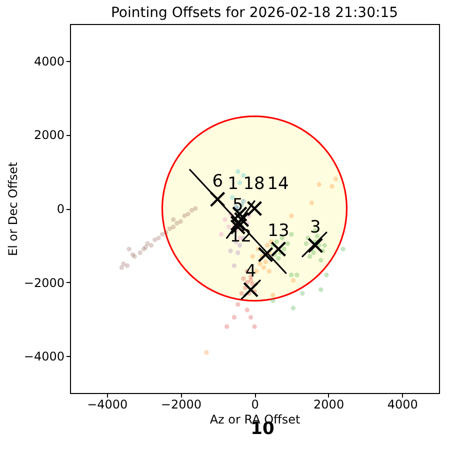 The width and height of the screenshot is (469, 458). I want to click on chart-title: Pointing Offsets for 2026-02-18 21:30:15, so click(254, 13).